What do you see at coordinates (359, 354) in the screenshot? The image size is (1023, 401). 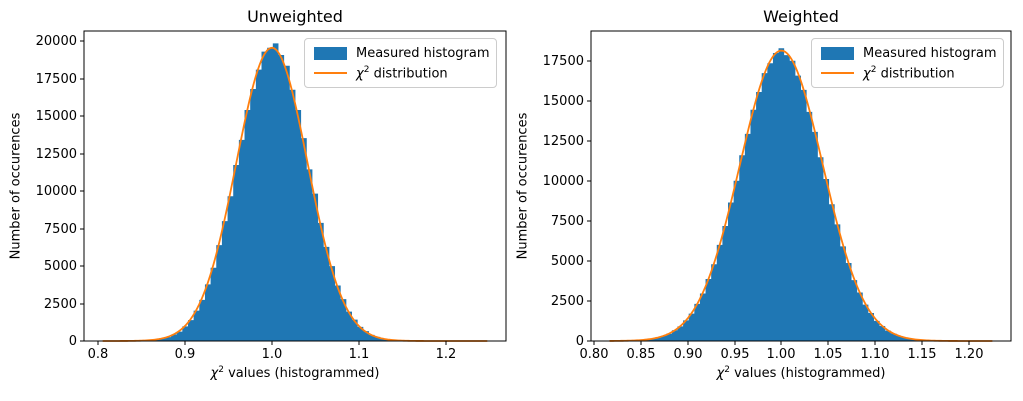 I see `x-tick-label: 1.1` at bounding box center [359, 354].